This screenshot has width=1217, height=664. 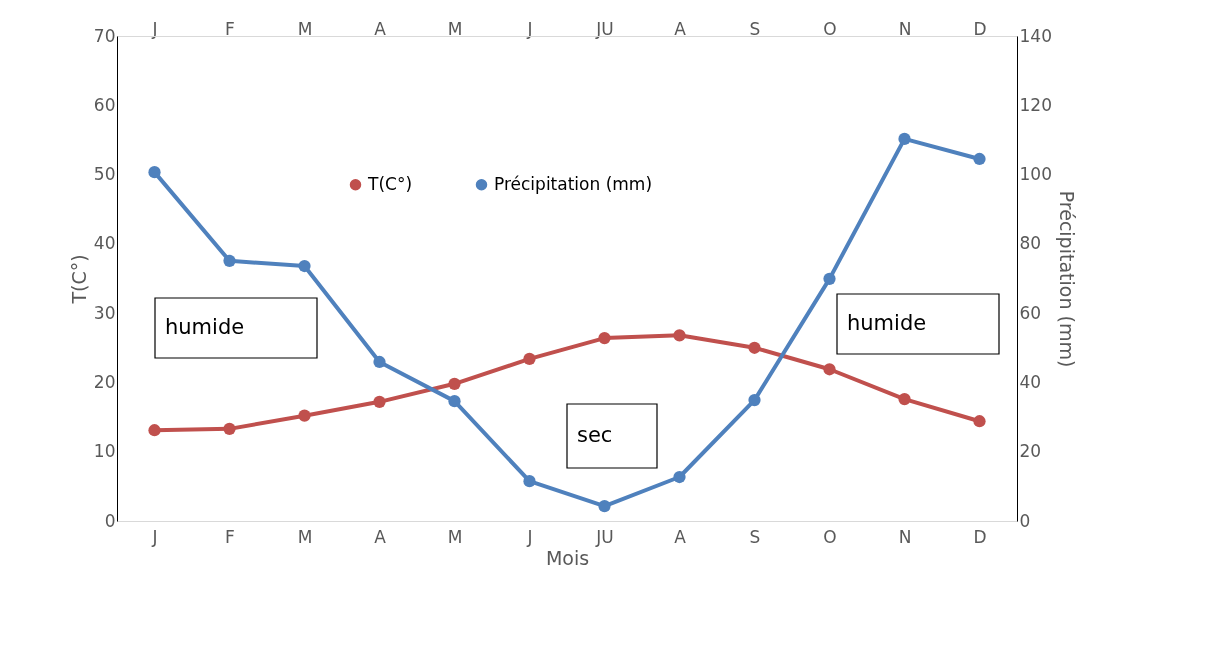 I want to click on y-axis-title: T(C°), so click(x=78, y=279).